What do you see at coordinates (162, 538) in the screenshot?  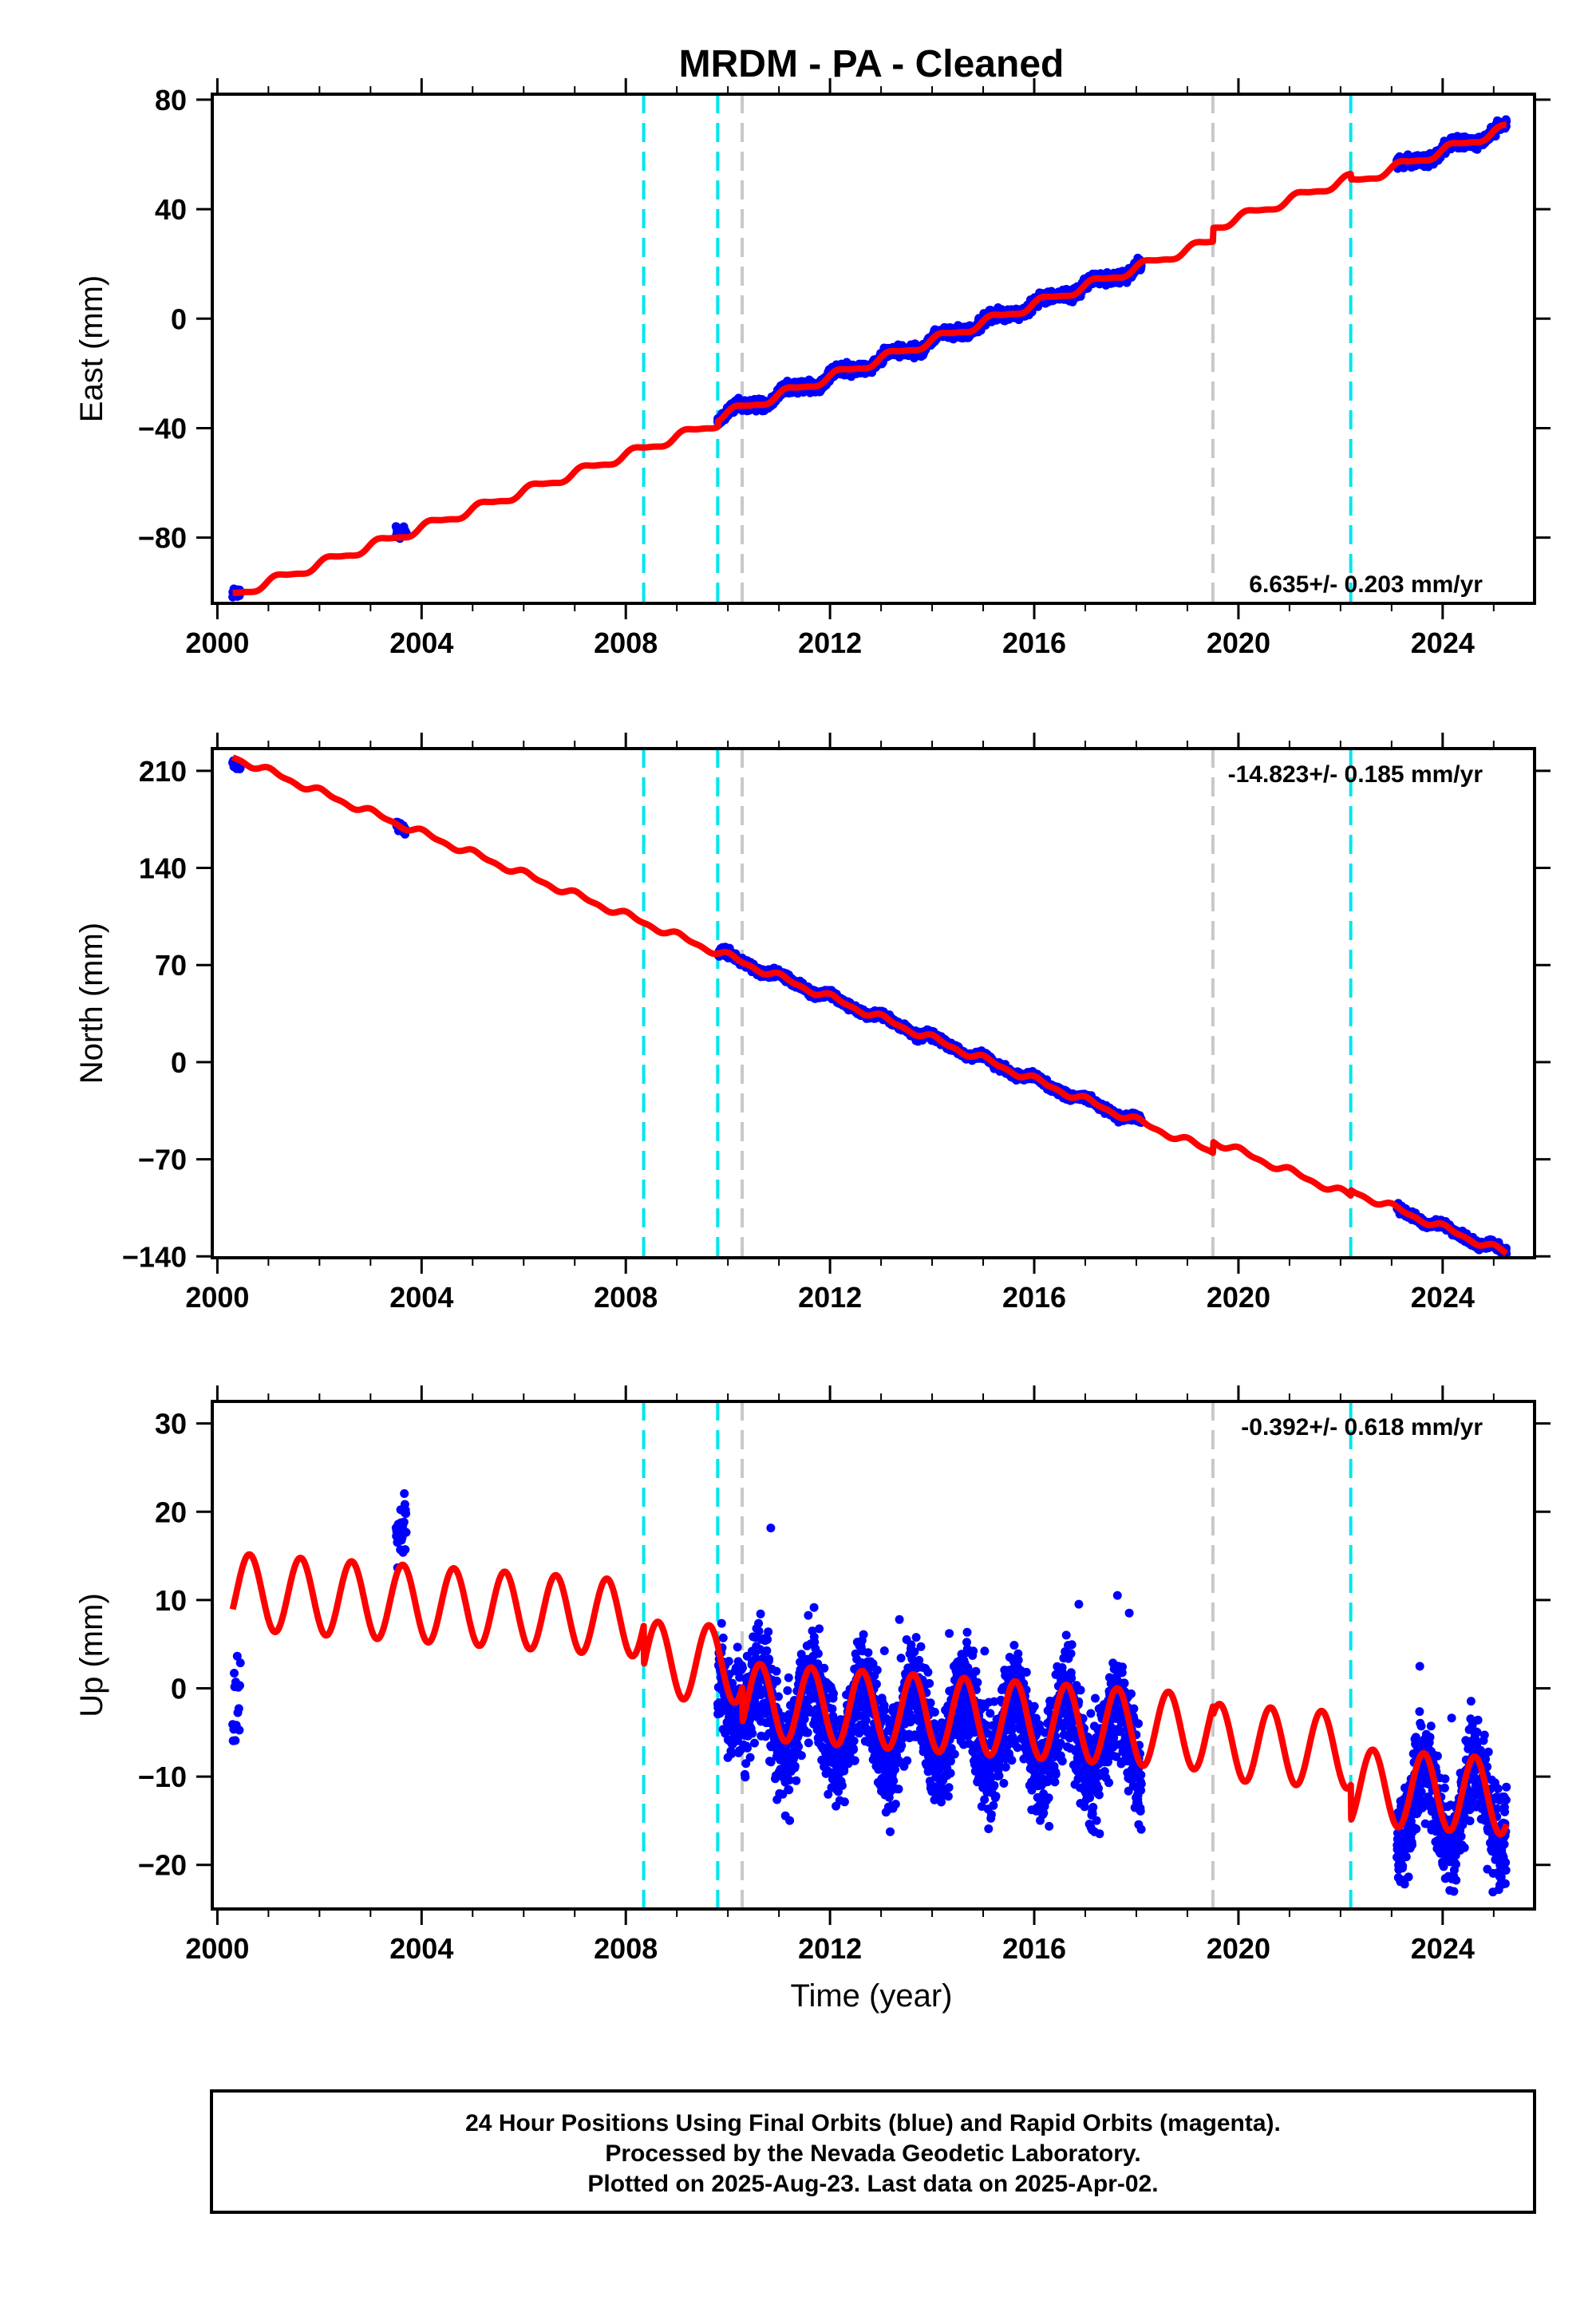 I see `y-tick-label: −80` at bounding box center [162, 538].